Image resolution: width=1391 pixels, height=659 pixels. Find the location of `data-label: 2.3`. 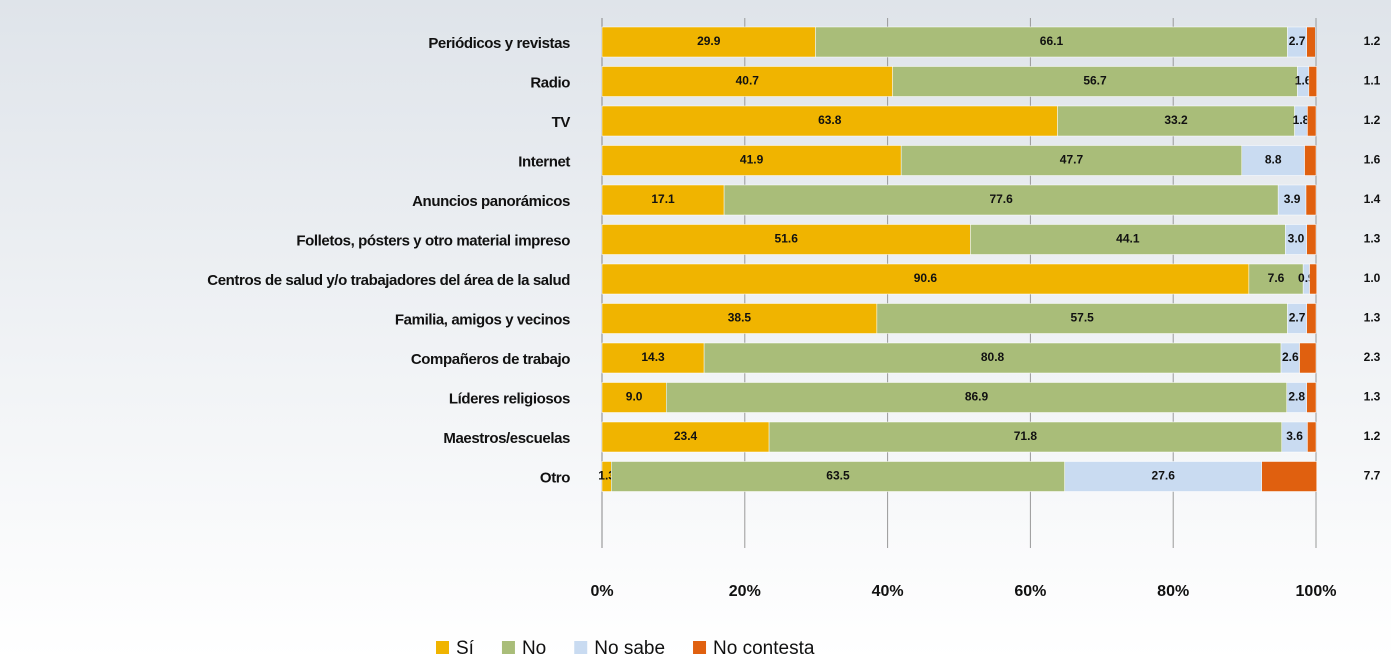

data-label: 2.3 is located at coordinates (1372, 357).